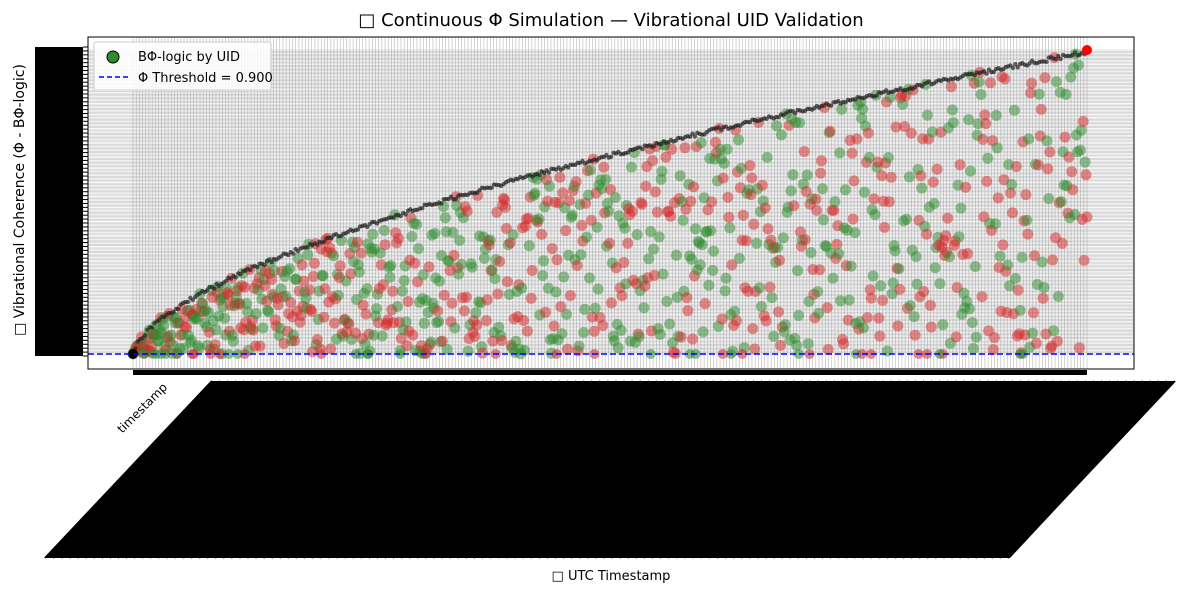  I want to click on y-tick-labels, so click(61, 201).